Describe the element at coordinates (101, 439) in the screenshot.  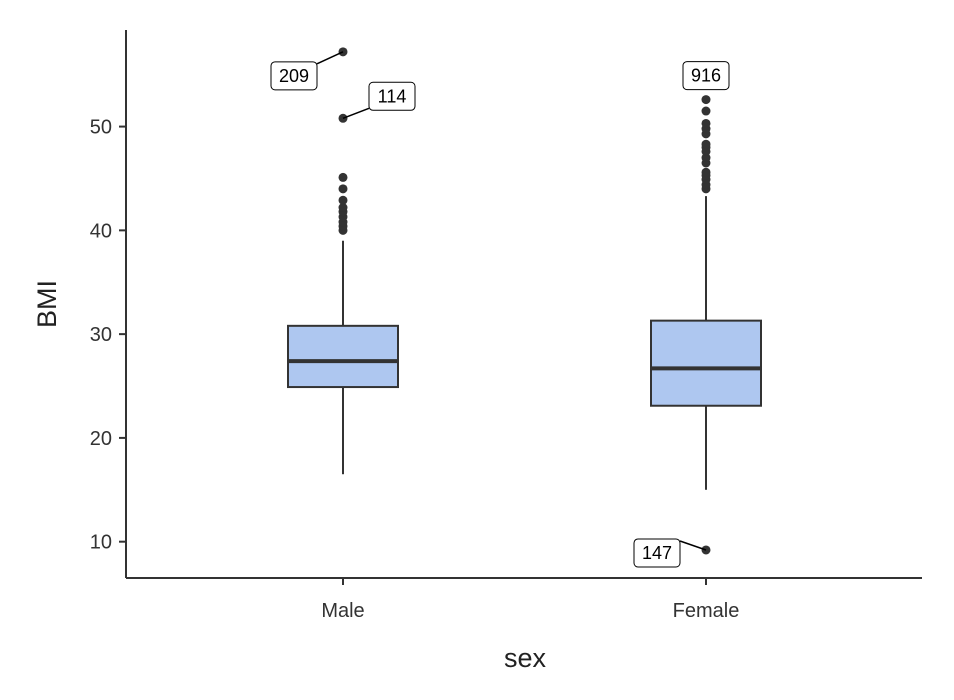
I see `y-tick-label: 20` at that location.